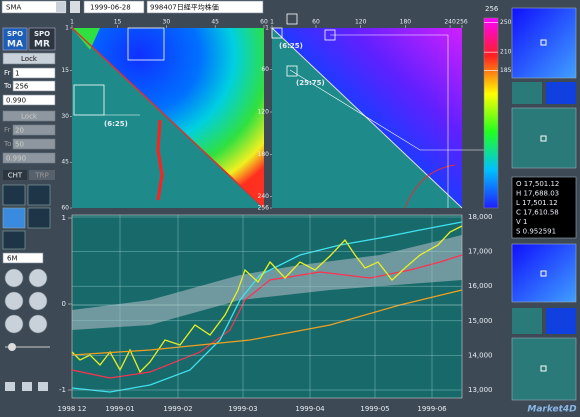 The image size is (580, 417). I want to click on y-tick-label: 240, so click(264, 196).